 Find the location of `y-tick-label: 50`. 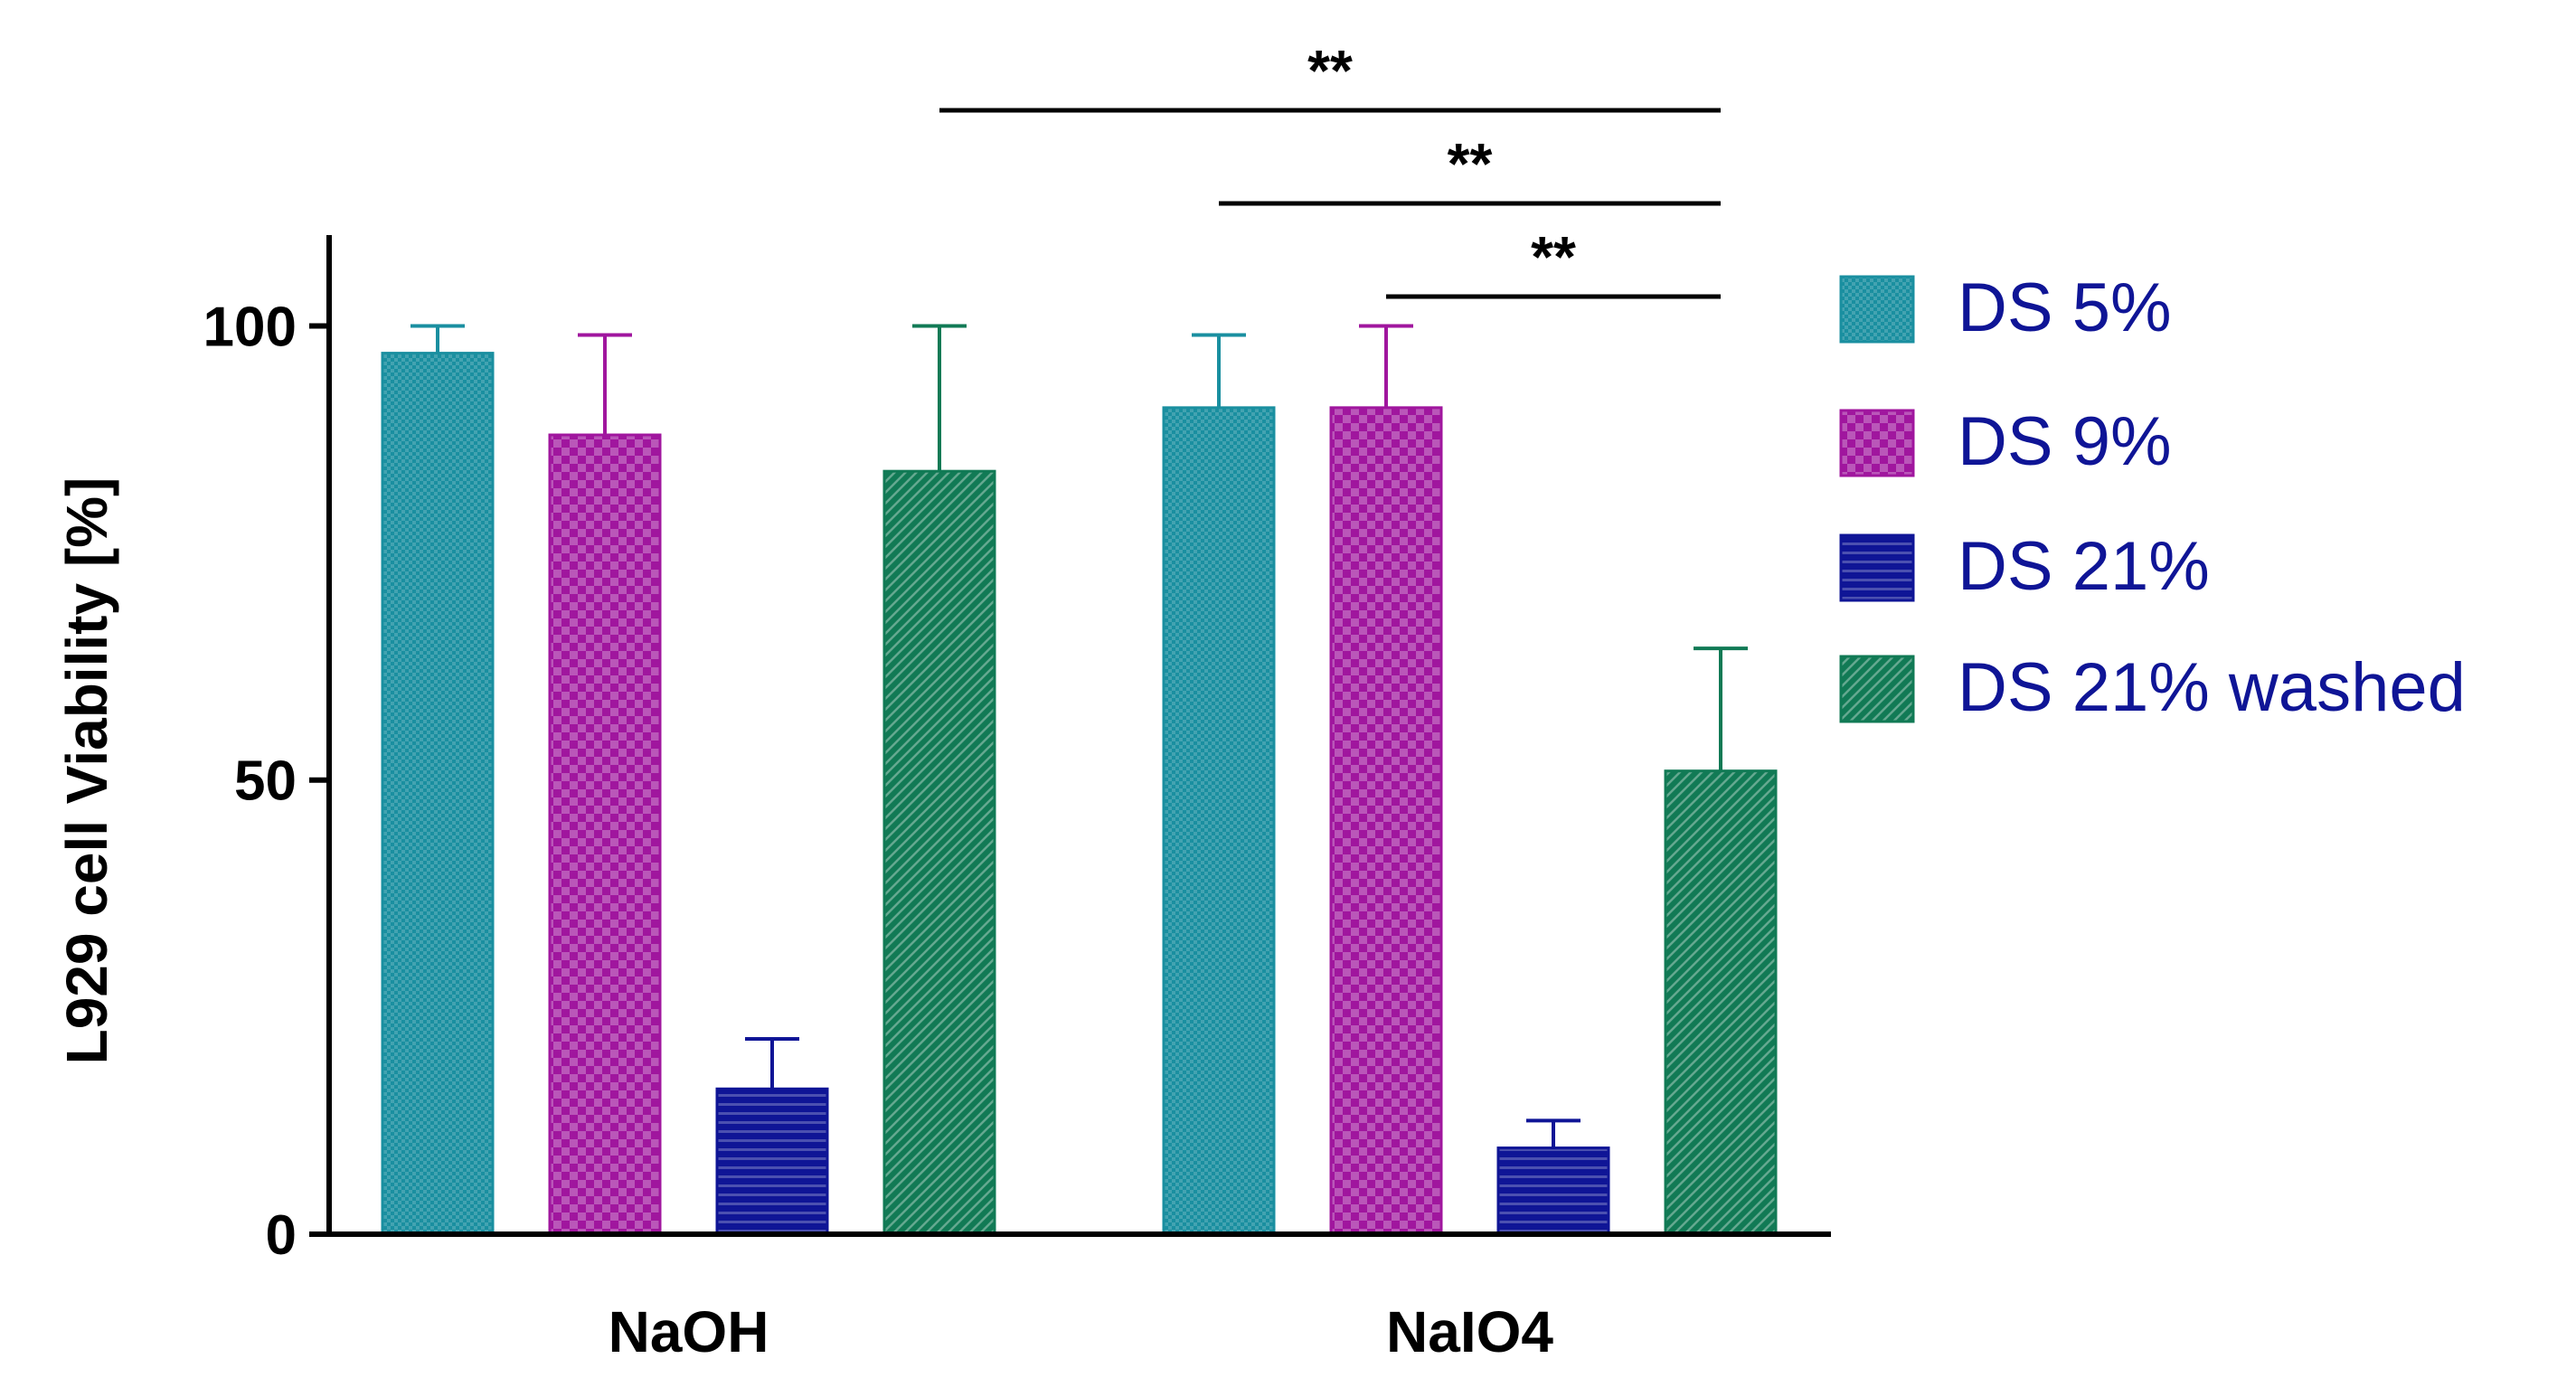

y-tick-label: 50 is located at coordinates (265, 781).